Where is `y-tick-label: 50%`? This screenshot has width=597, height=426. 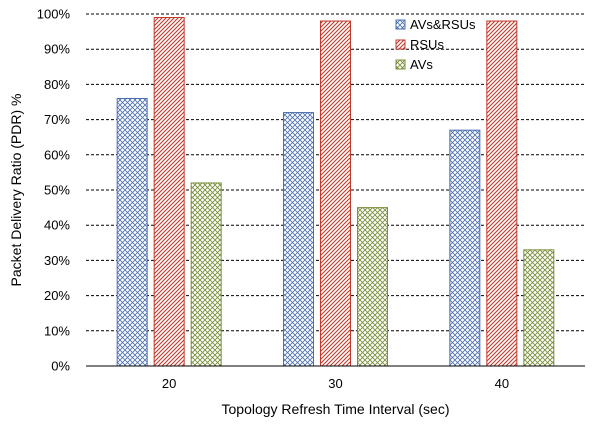 y-tick-label: 50% is located at coordinates (57, 190).